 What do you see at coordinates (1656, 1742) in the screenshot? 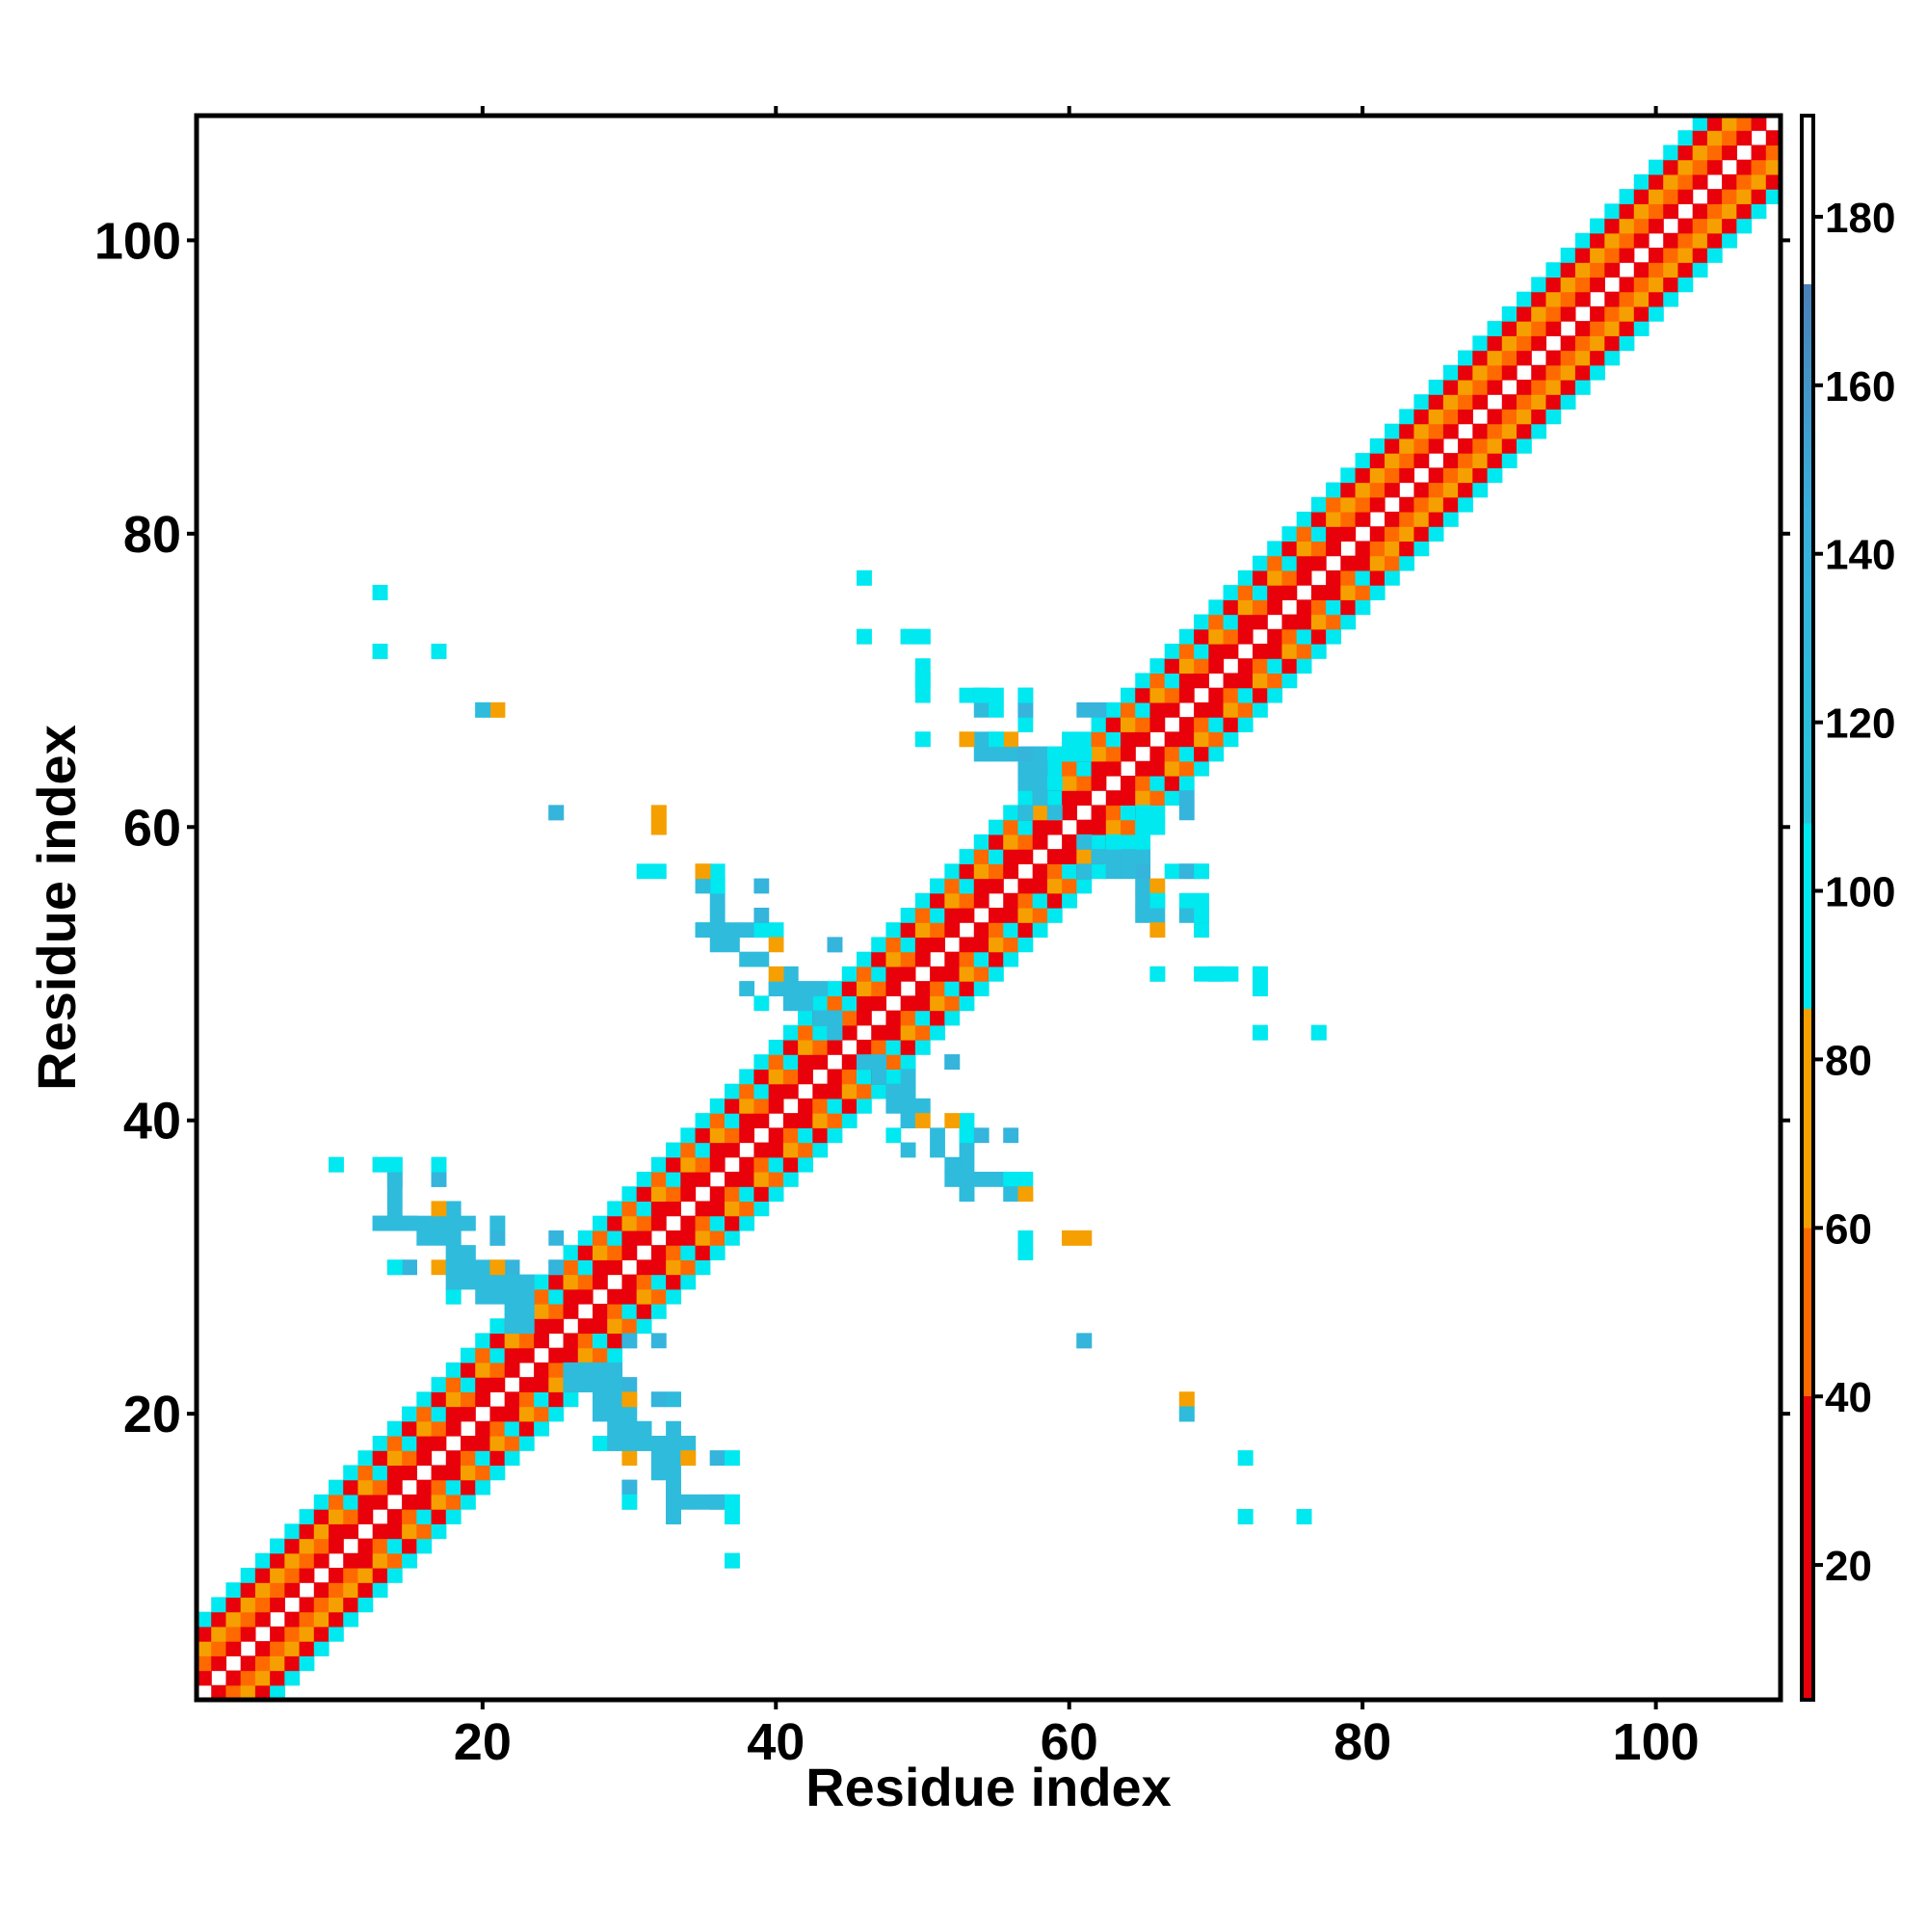
I see `x-tick-label: 100` at bounding box center [1656, 1742].